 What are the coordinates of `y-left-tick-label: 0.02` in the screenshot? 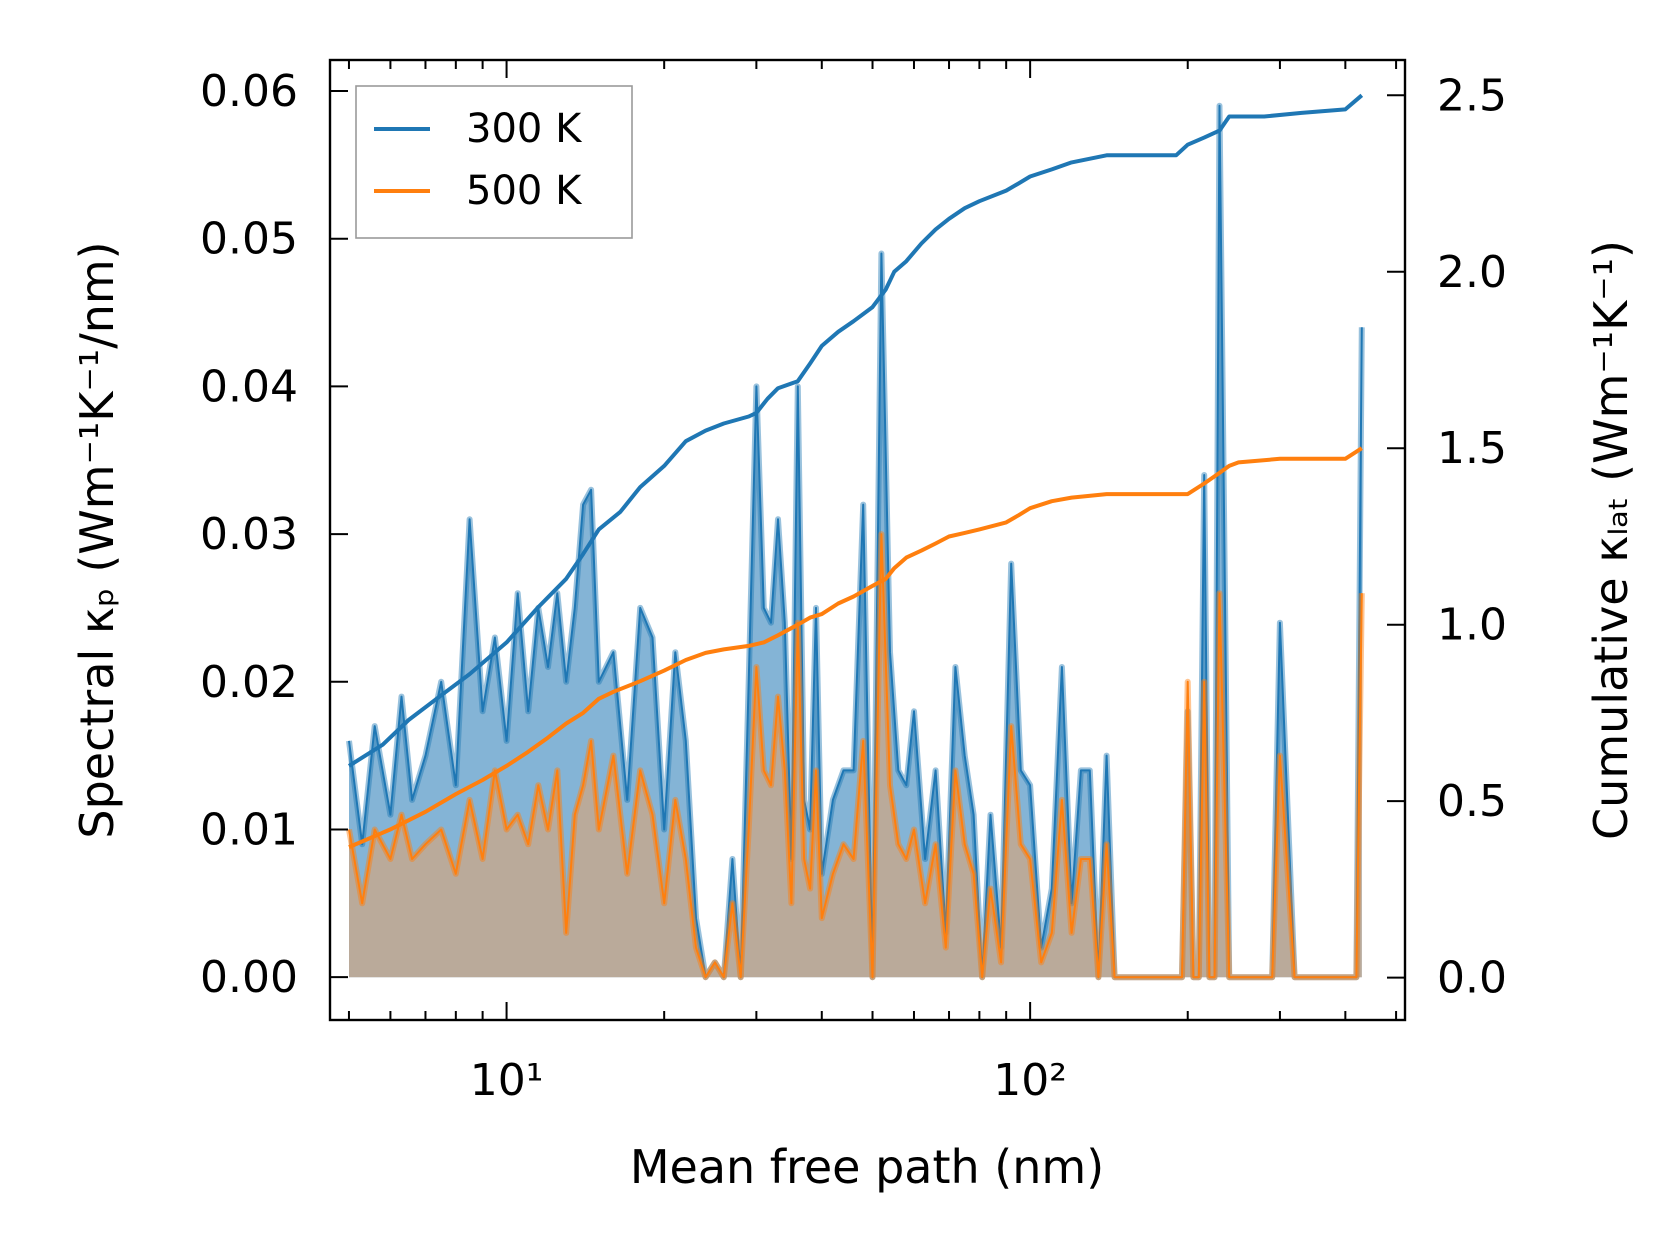 It's located at (249, 682).